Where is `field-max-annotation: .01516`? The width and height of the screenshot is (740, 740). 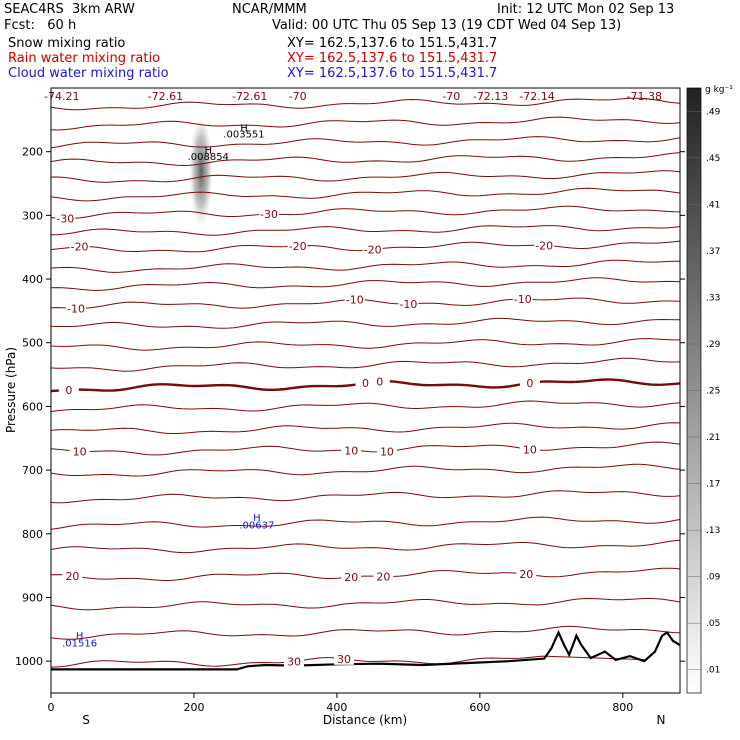
field-max-annotation: .01516 is located at coordinates (79, 644).